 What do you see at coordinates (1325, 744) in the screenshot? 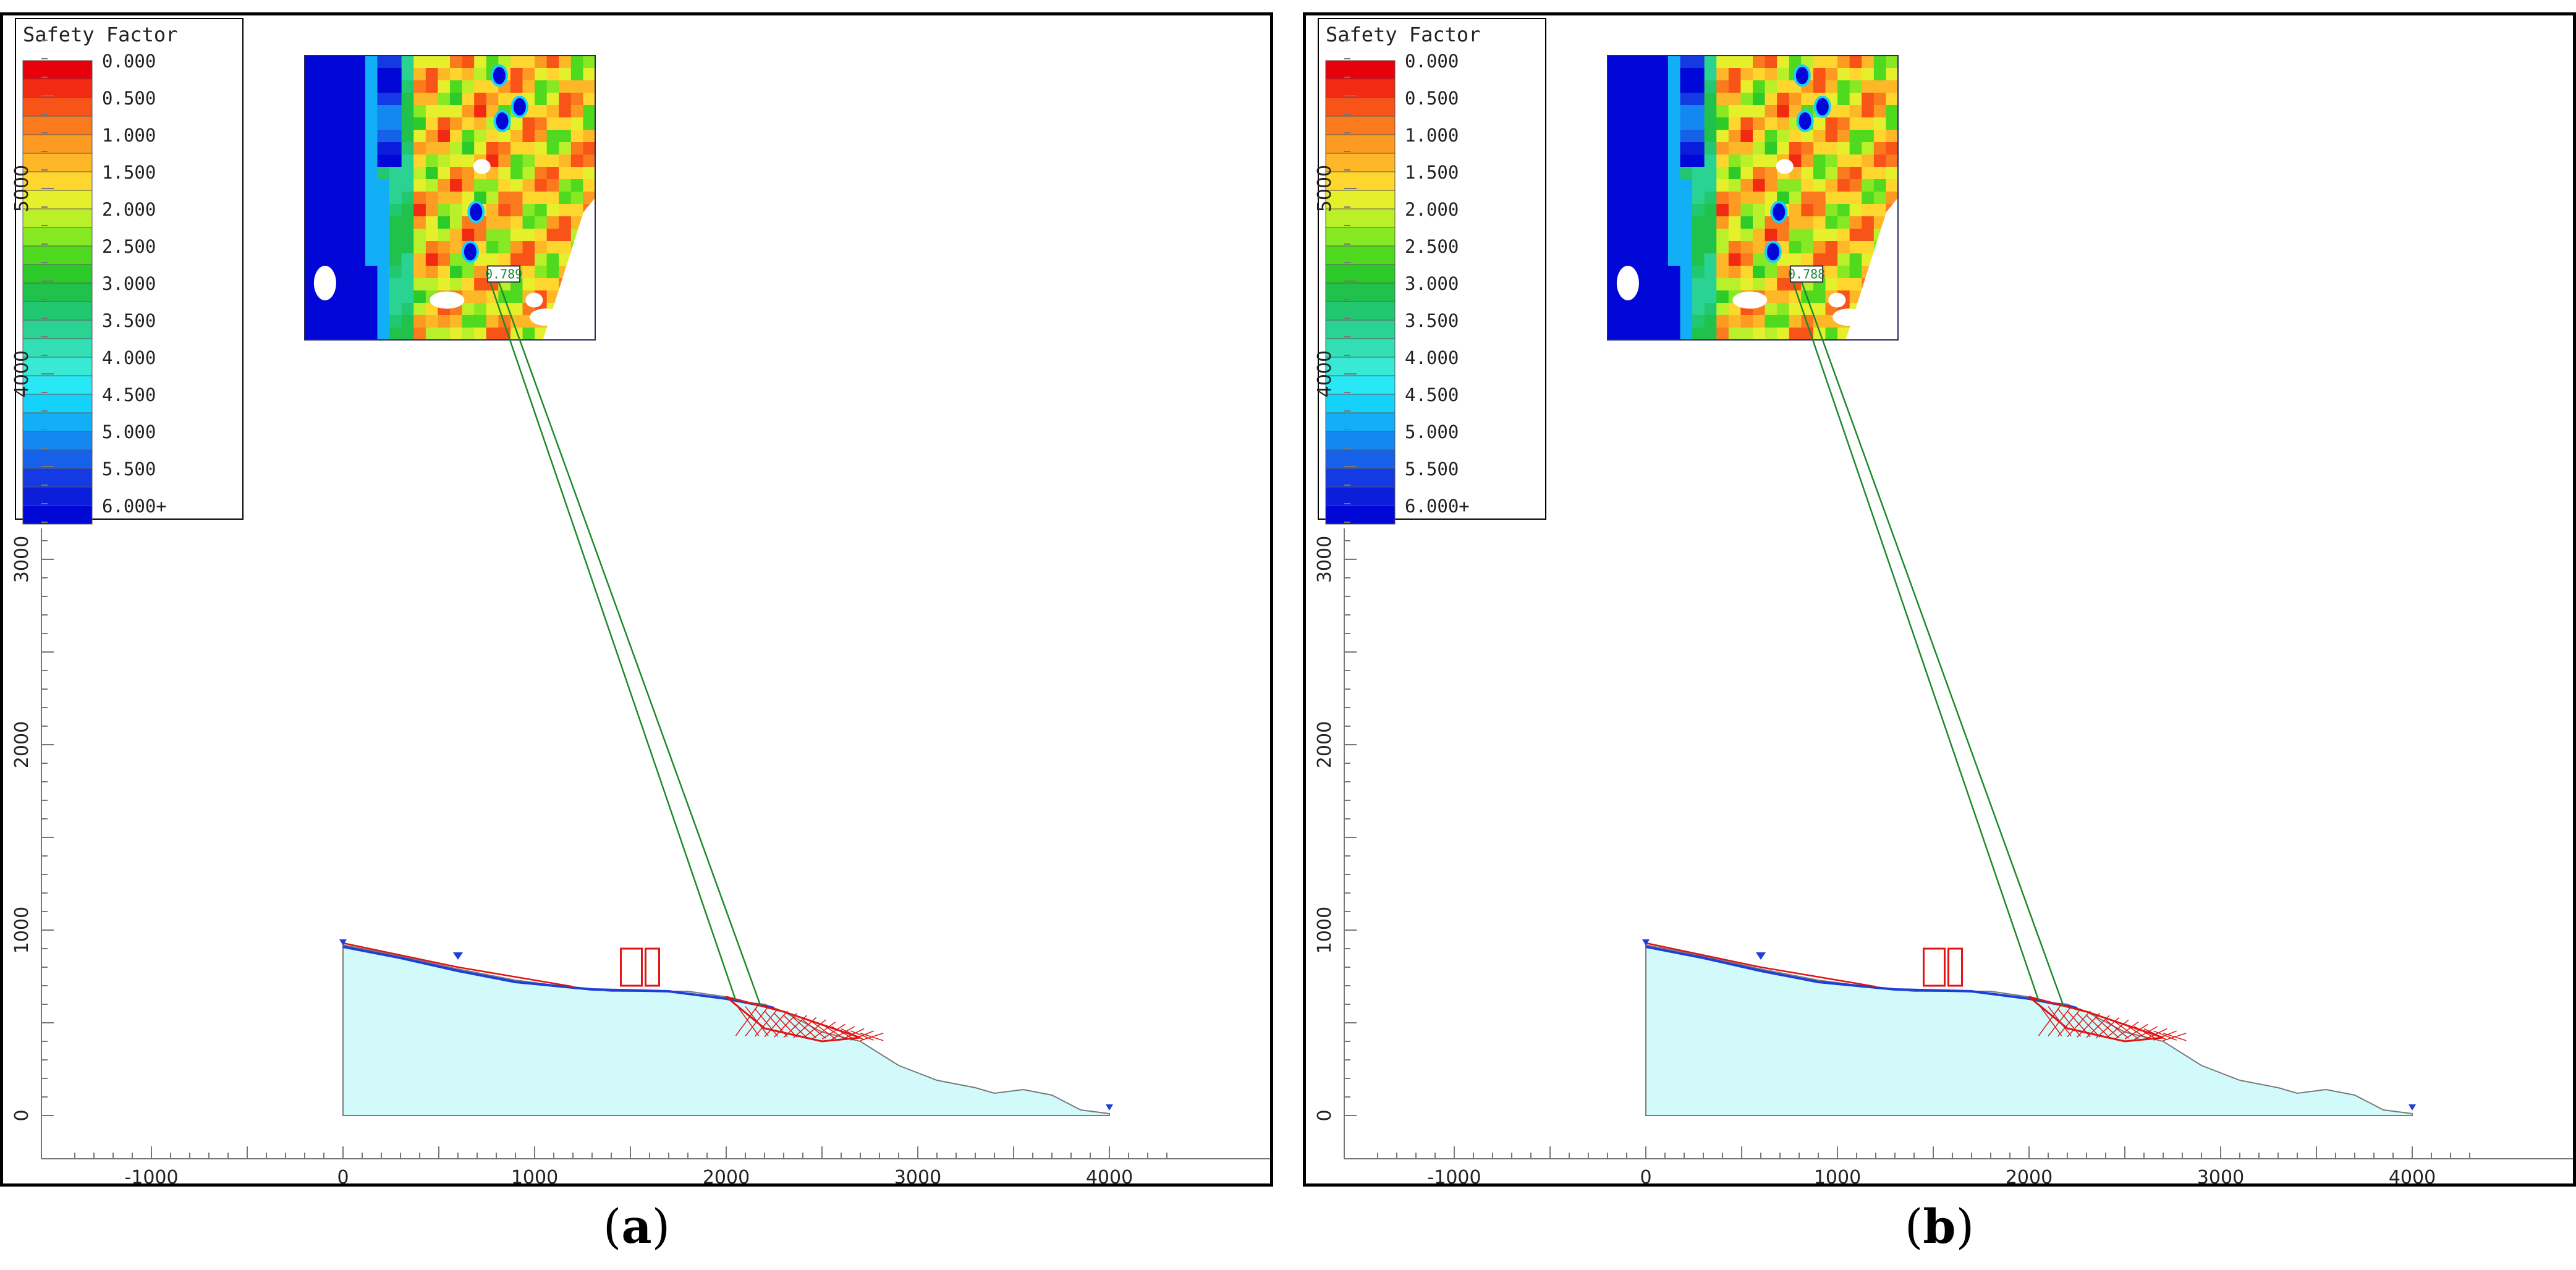
I see `y-tick-label: 2000` at bounding box center [1325, 744].